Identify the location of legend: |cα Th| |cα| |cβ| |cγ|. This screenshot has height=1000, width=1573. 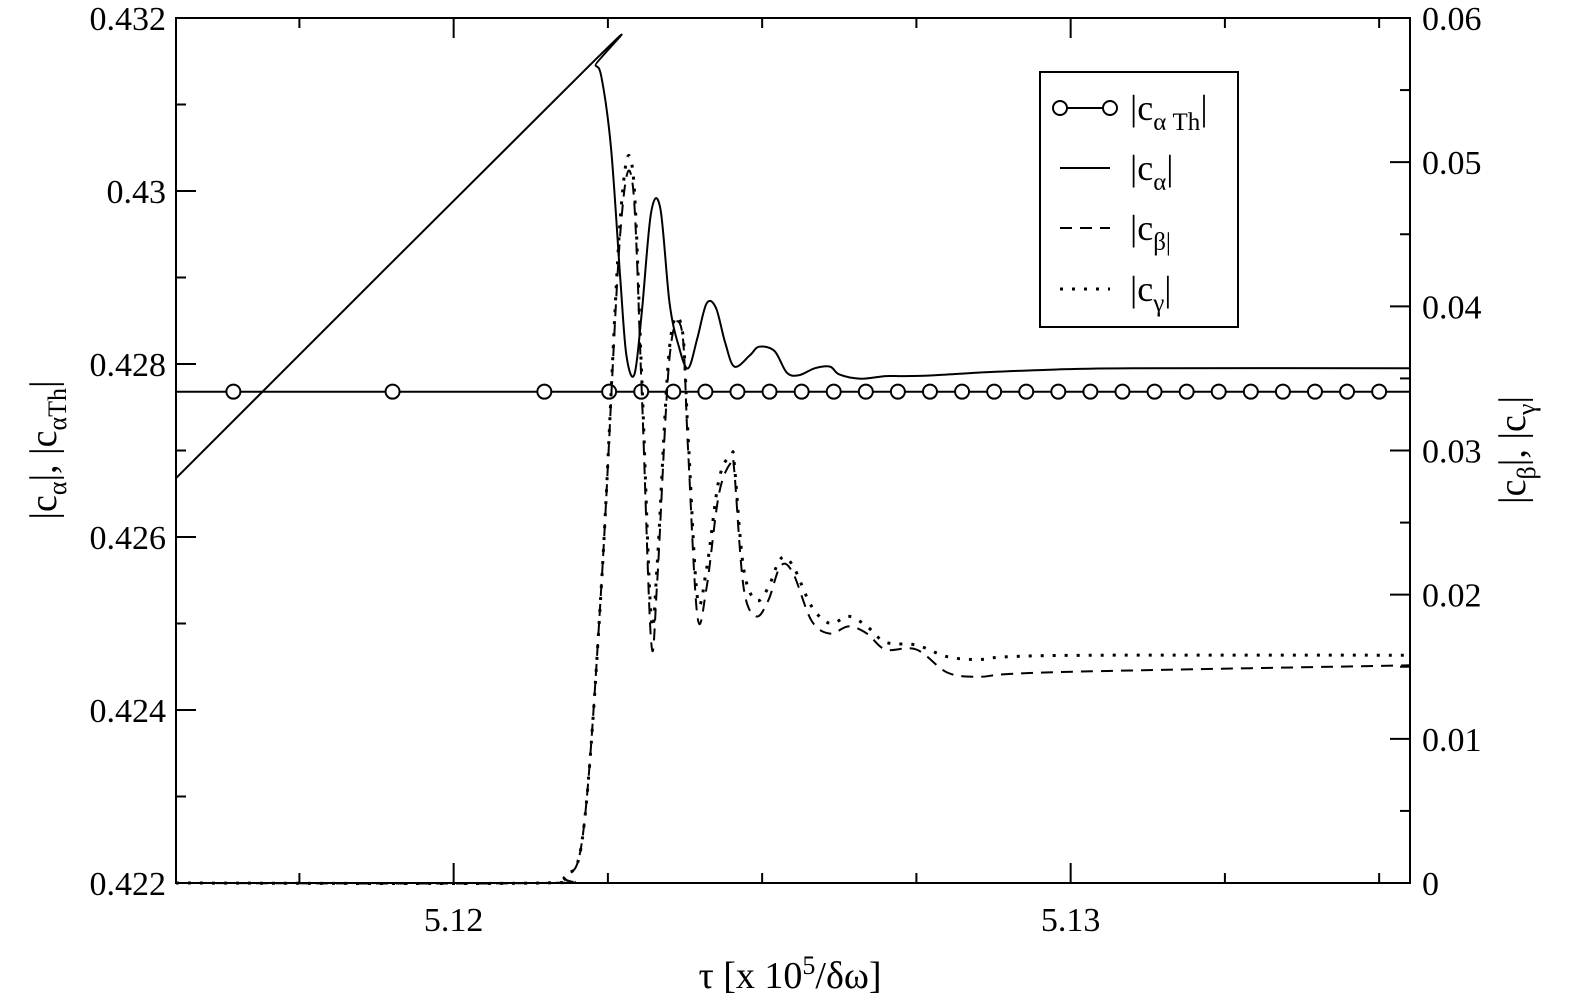
(1139, 199).